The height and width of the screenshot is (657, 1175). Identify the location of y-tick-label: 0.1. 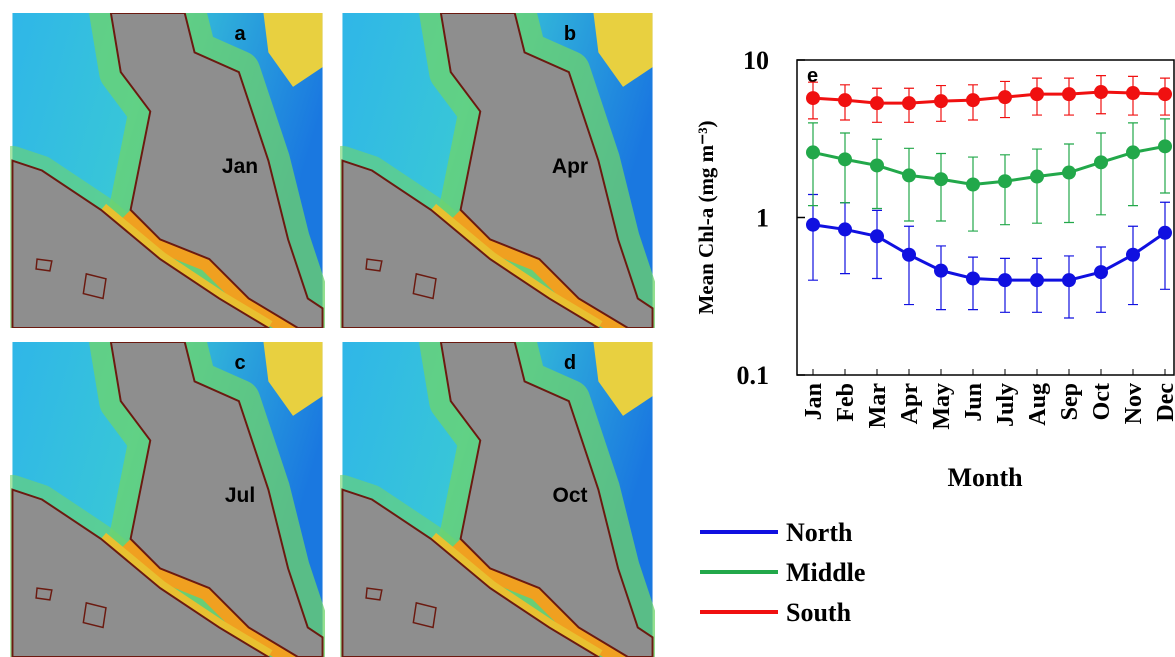
(753, 375).